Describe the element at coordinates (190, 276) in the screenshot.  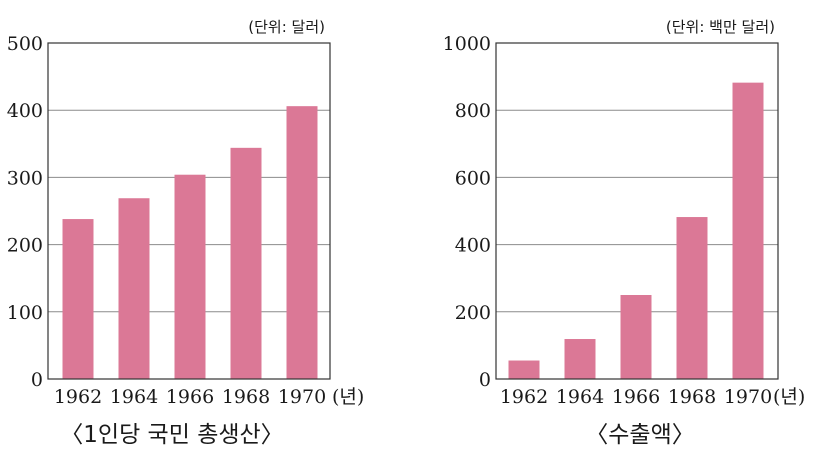
I see `gnp-bar-1966` at that location.